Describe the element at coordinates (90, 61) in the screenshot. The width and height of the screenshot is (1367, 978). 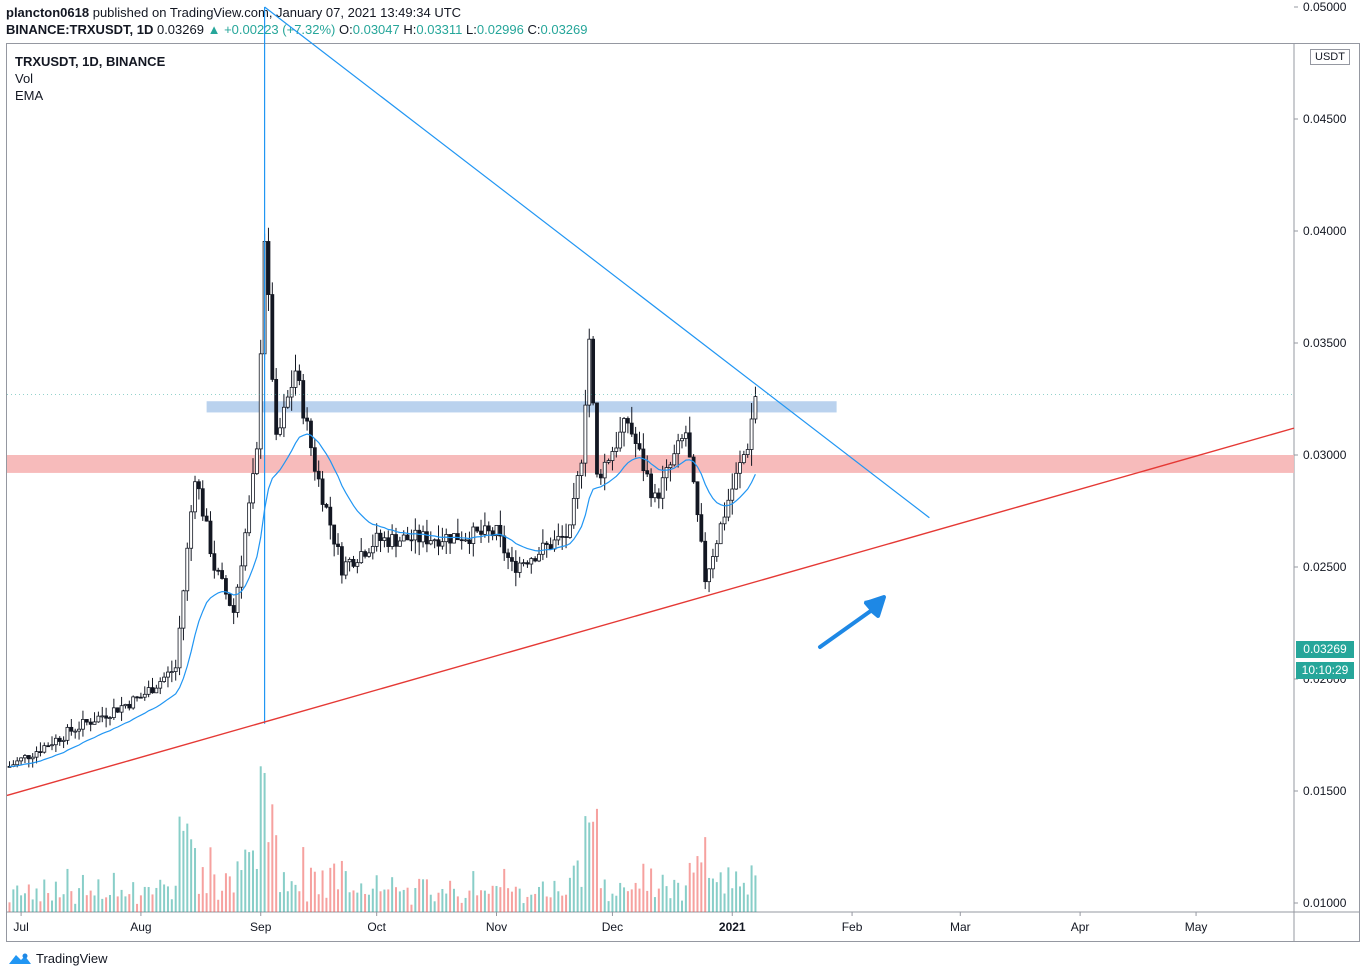
I see `legend-title: TRXUSDT, 1D, BINANCE` at that location.